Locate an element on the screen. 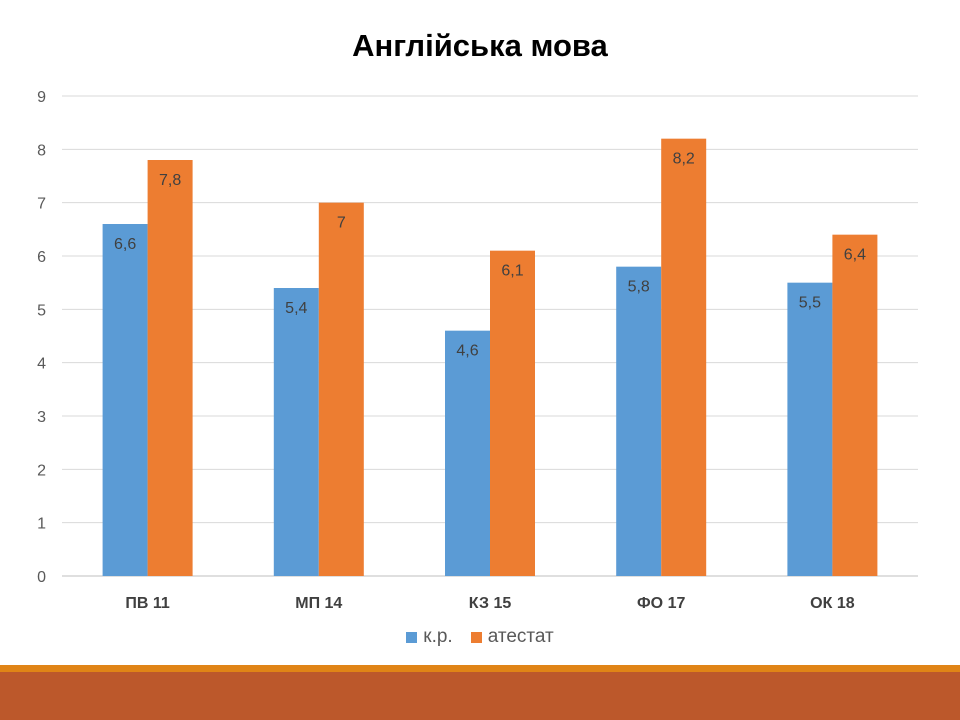  data-label: 7,8 is located at coordinates (170, 180).